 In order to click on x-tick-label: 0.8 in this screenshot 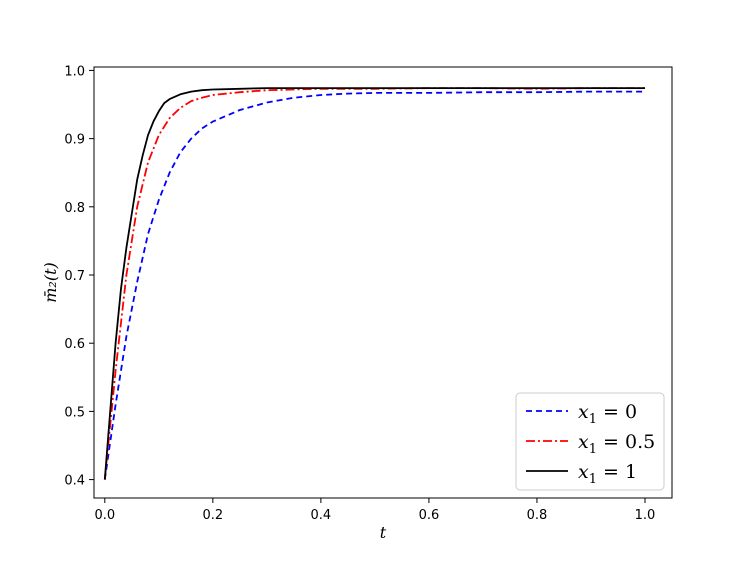, I will do `click(537, 515)`.